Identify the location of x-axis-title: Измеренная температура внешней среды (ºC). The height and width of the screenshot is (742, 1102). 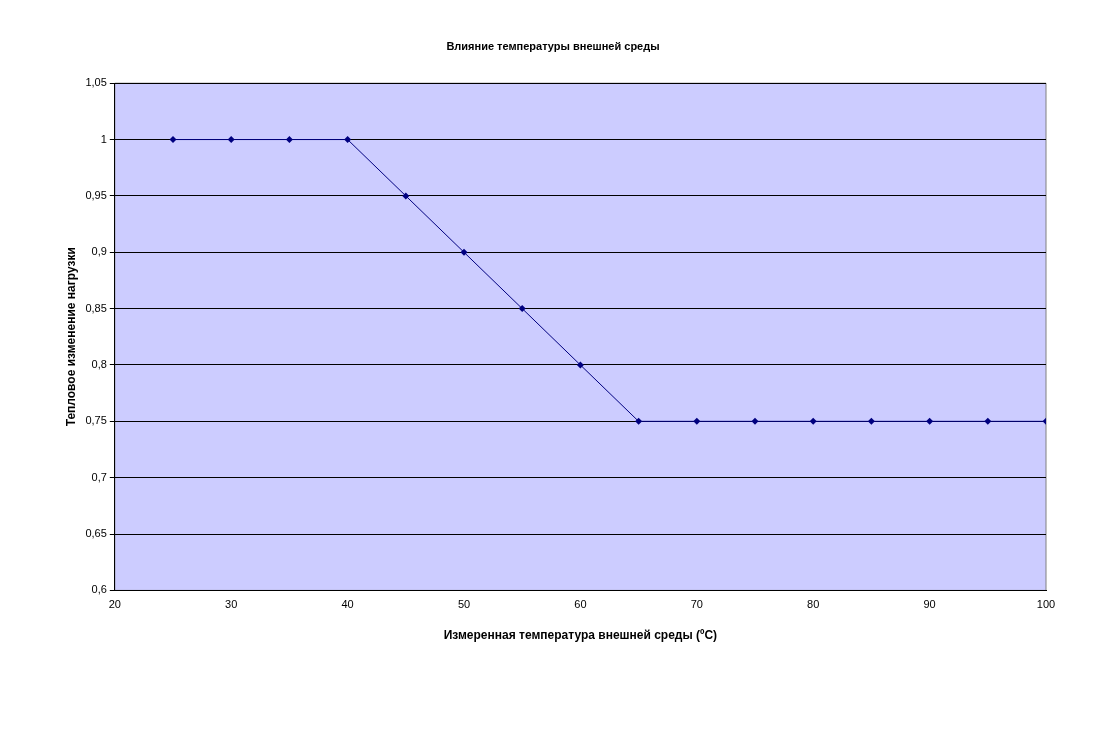
(580, 635).